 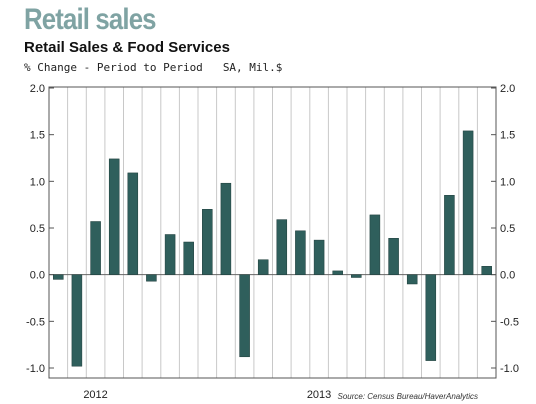 I want to click on y-tick-label-right: -0.5, so click(x=509, y=322).